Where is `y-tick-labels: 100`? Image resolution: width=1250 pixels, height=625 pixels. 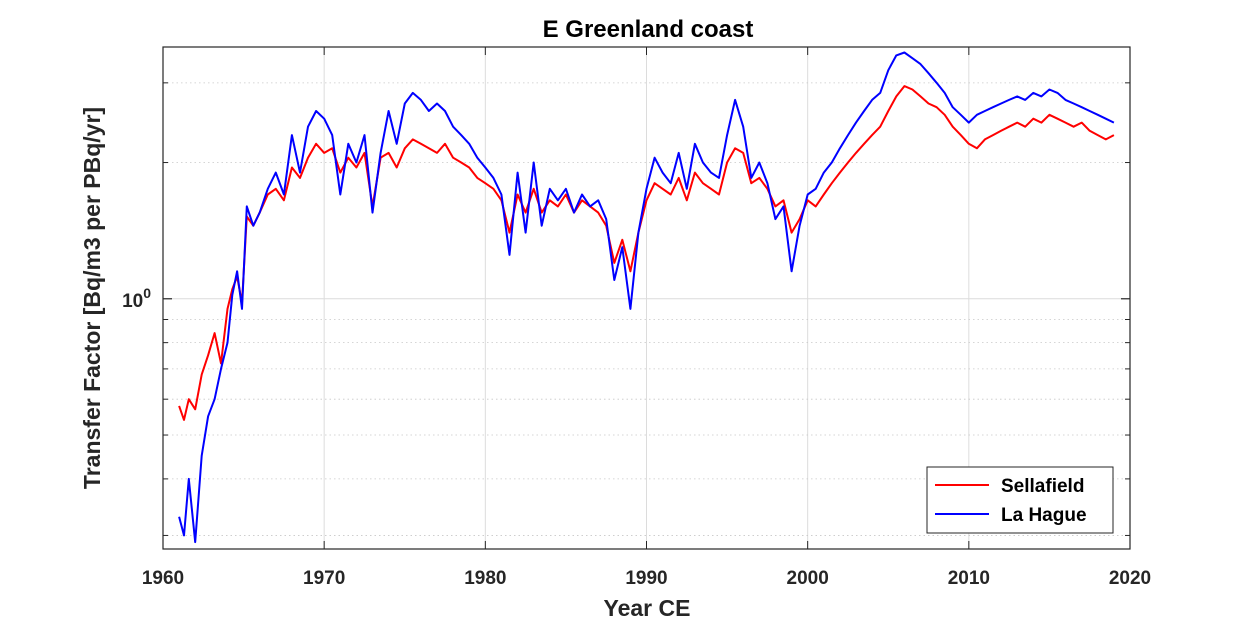
y-tick-labels: 100 is located at coordinates (136, 298).